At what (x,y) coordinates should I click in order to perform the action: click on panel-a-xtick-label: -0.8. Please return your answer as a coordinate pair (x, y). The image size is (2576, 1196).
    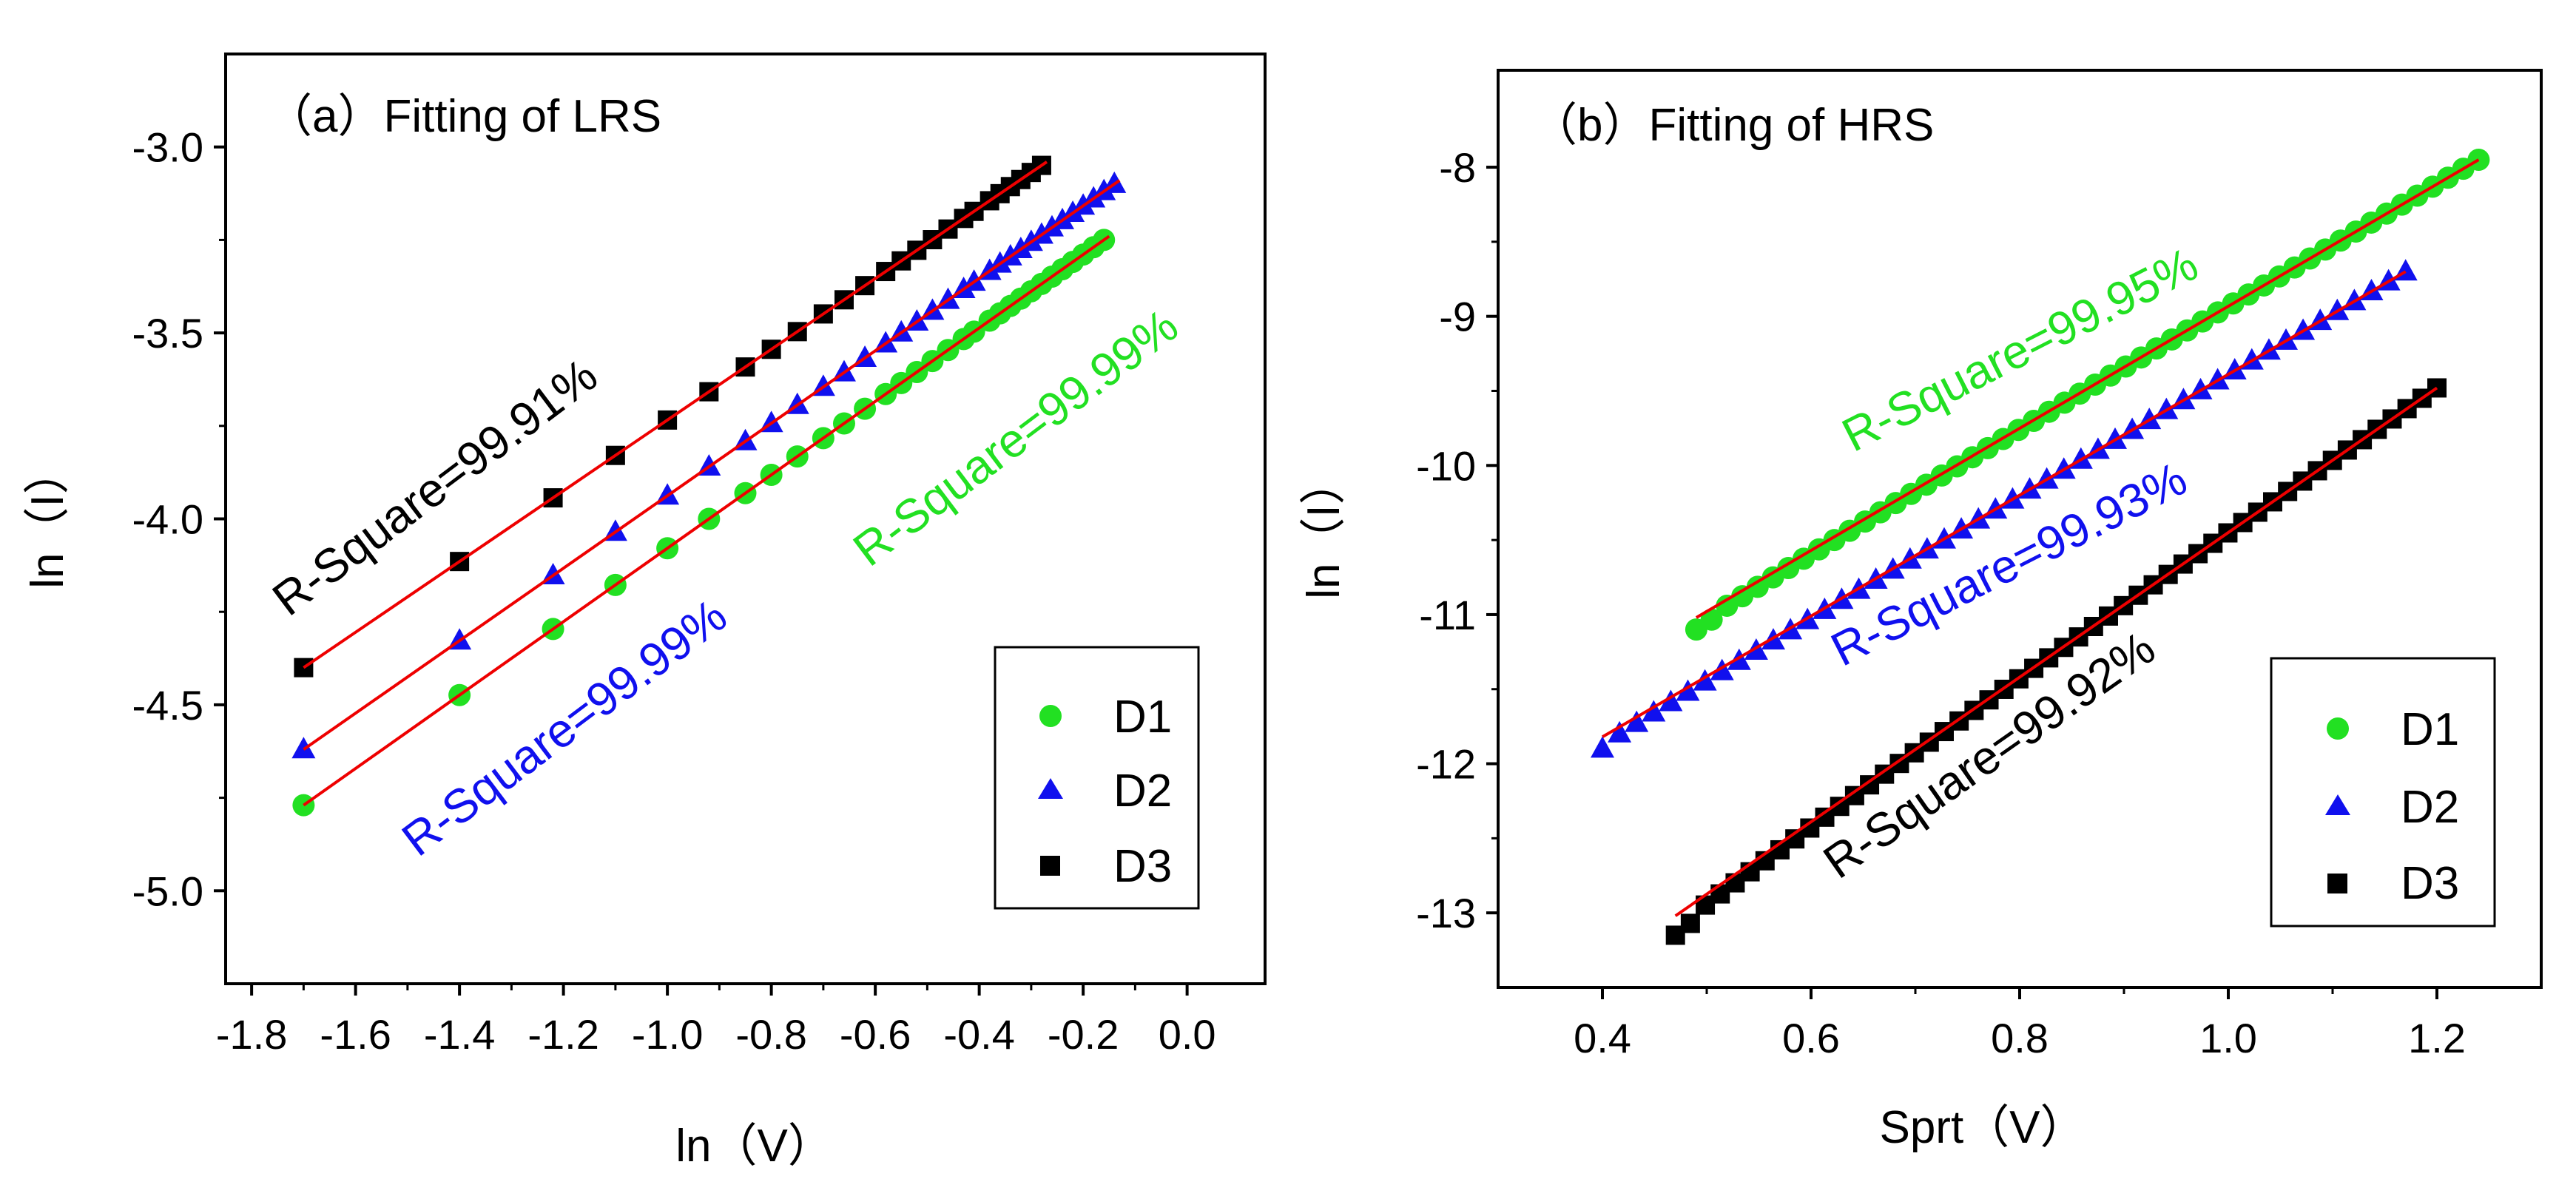
    Looking at the image, I should click on (771, 1034).